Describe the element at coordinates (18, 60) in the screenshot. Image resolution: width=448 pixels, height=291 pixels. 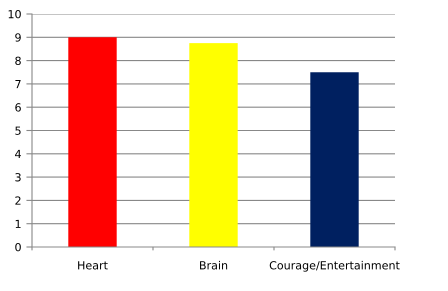
I see `y-tick-label: 8` at that location.